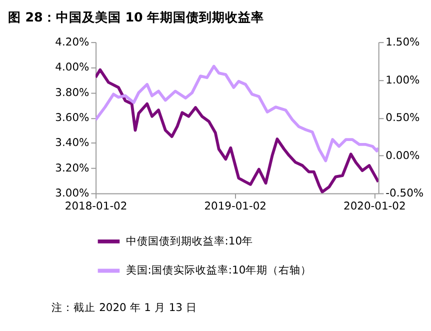 The image size is (431, 331). I want to click on x-tick-label: 2019-01-02, so click(235, 205).